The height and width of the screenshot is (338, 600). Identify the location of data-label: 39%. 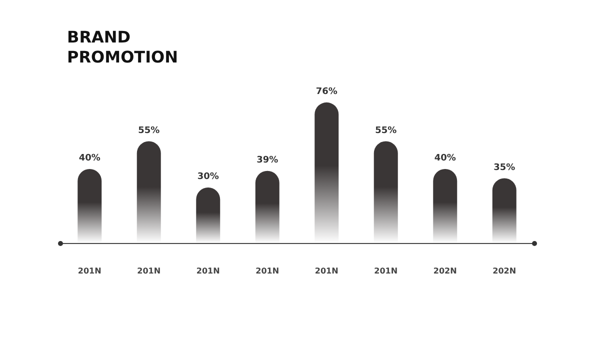
(267, 160).